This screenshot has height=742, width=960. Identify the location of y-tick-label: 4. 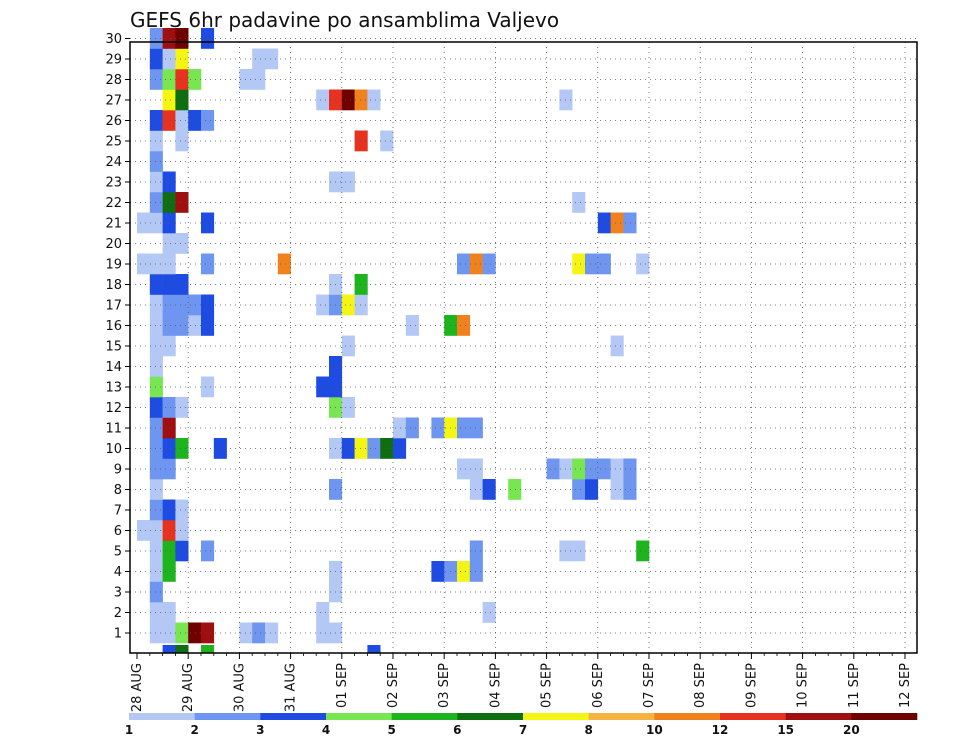
(118, 572).